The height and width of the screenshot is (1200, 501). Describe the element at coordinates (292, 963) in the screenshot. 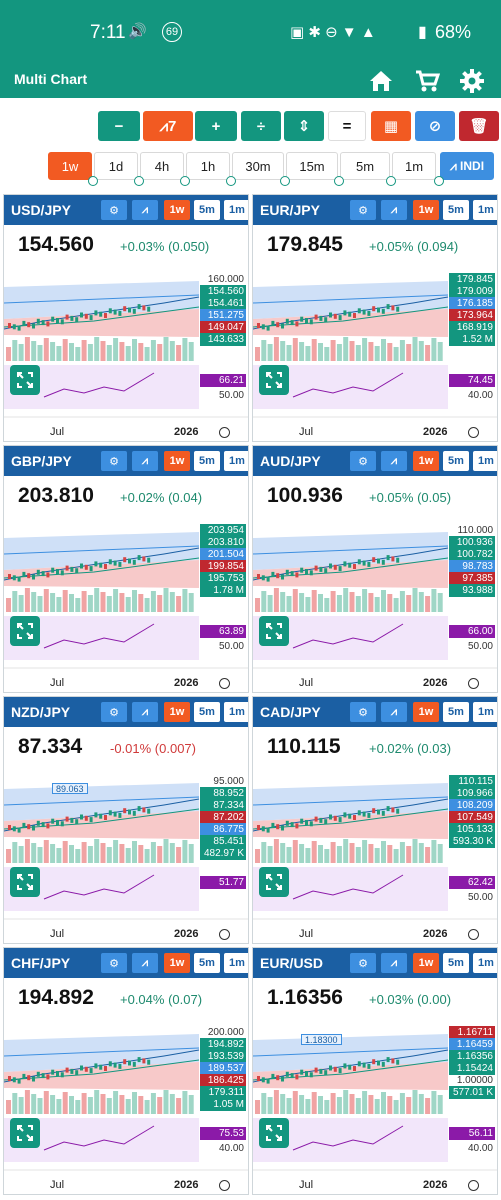

I see `symbol-name: EUR/USD` at that location.